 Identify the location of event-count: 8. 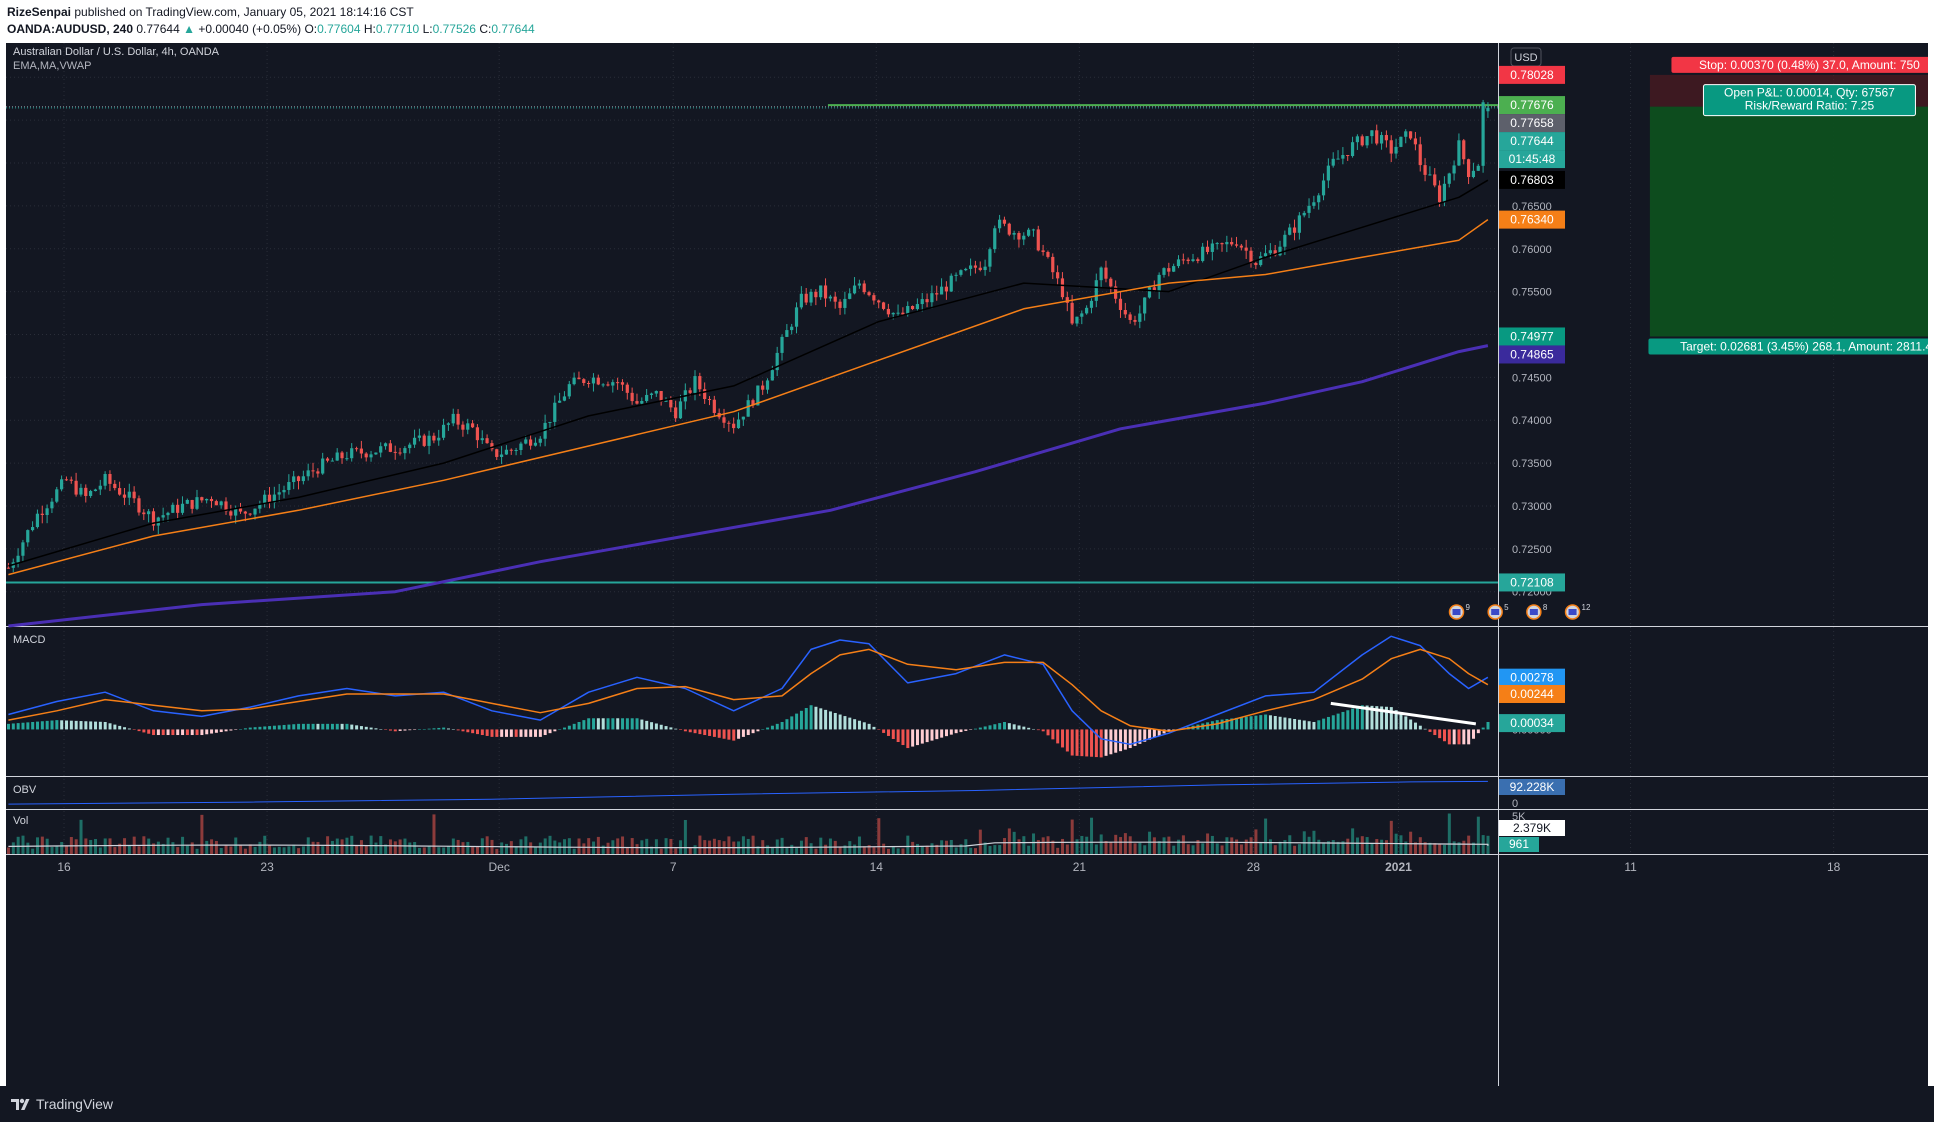
(1545, 607).